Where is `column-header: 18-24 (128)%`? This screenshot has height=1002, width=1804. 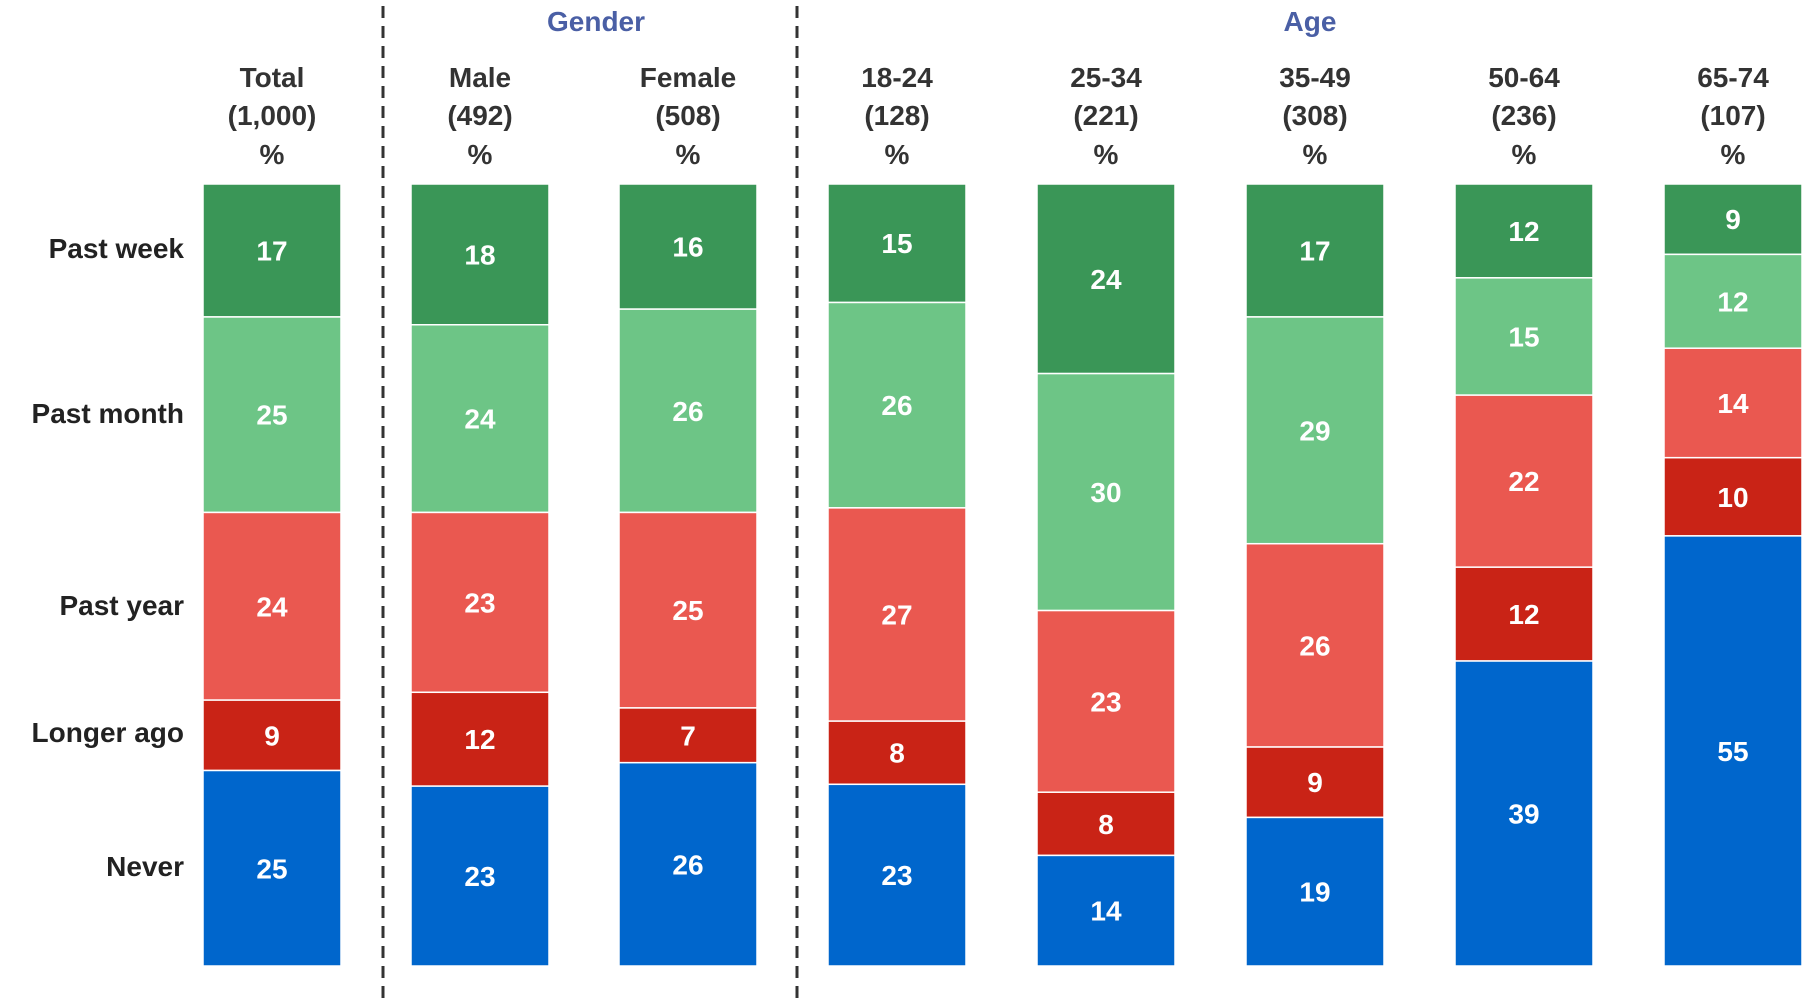
column-header: 18-24 (128)% is located at coordinates (897, 116).